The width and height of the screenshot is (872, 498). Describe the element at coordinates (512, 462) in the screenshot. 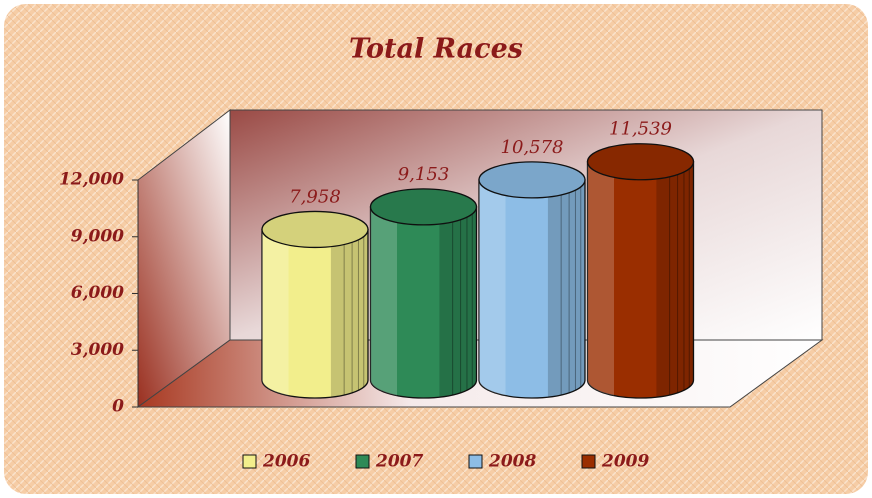

I see `legend-label: 2008` at that location.